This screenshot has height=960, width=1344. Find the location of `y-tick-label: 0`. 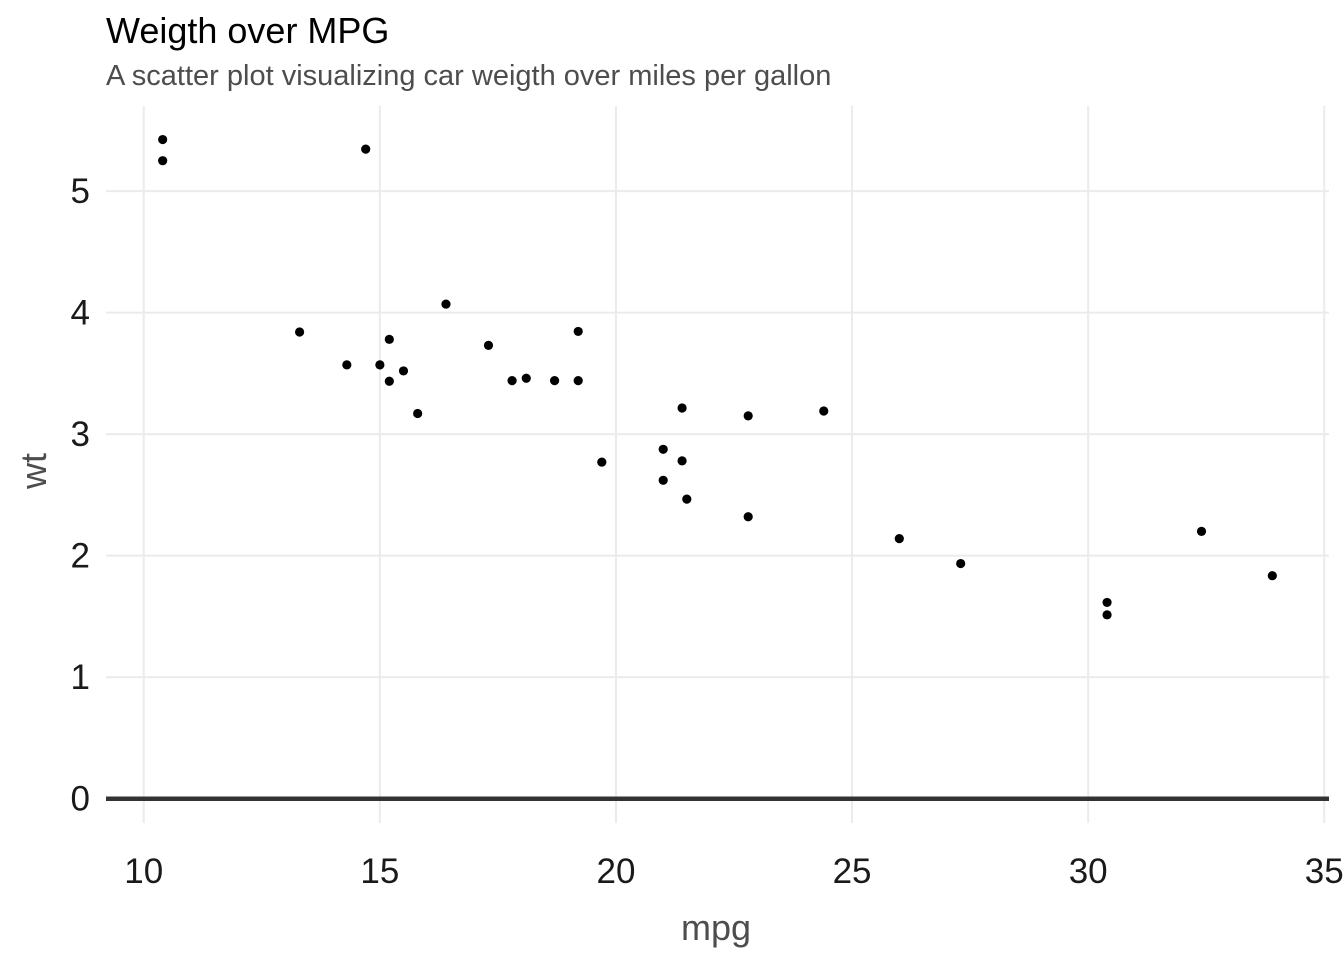

y-tick-label: 0 is located at coordinates (80, 799).